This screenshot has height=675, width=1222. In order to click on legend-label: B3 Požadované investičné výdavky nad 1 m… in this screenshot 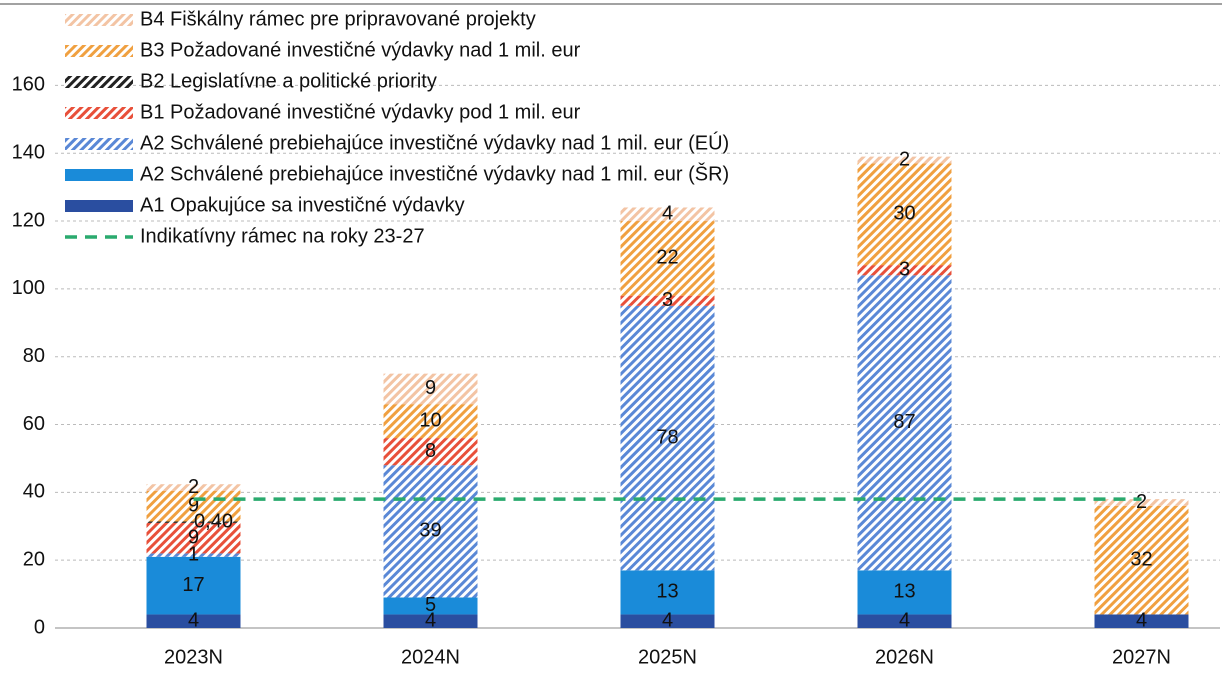, I will do `click(360, 50)`.